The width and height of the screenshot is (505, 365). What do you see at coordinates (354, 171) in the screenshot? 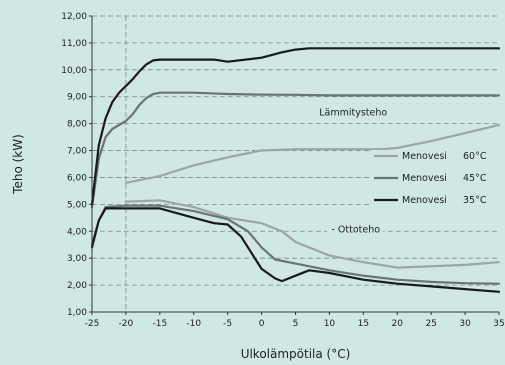
I see `annotations: Lämmitysteho - Ottoteho` at bounding box center [354, 171].